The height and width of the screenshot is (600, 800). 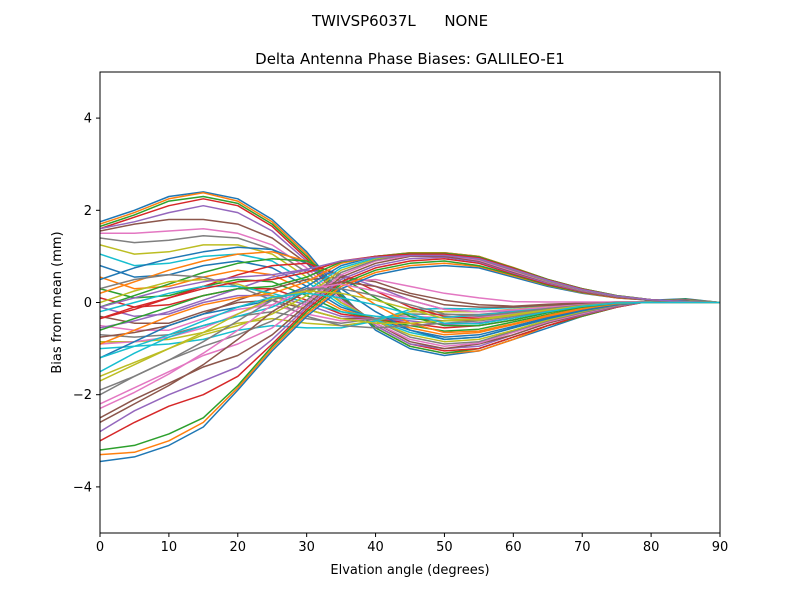 I want to click on y-tick-label: 2, so click(x=88, y=211).